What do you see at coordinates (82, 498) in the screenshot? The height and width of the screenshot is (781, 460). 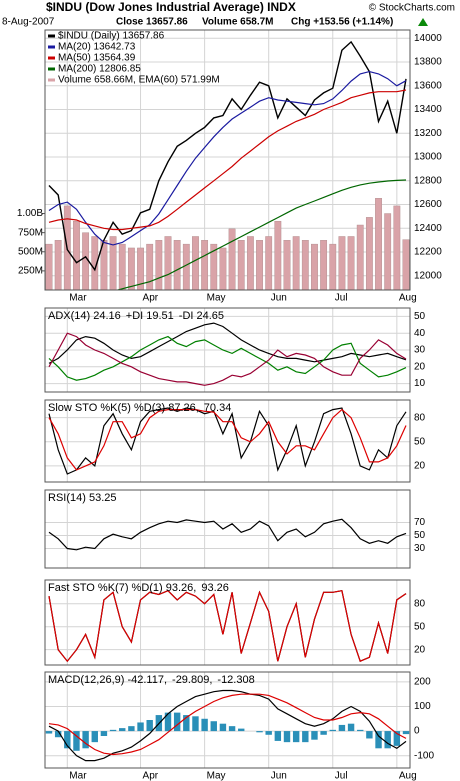 I see `legend-entry: RSI(14) 53.25` at bounding box center [82, 498].